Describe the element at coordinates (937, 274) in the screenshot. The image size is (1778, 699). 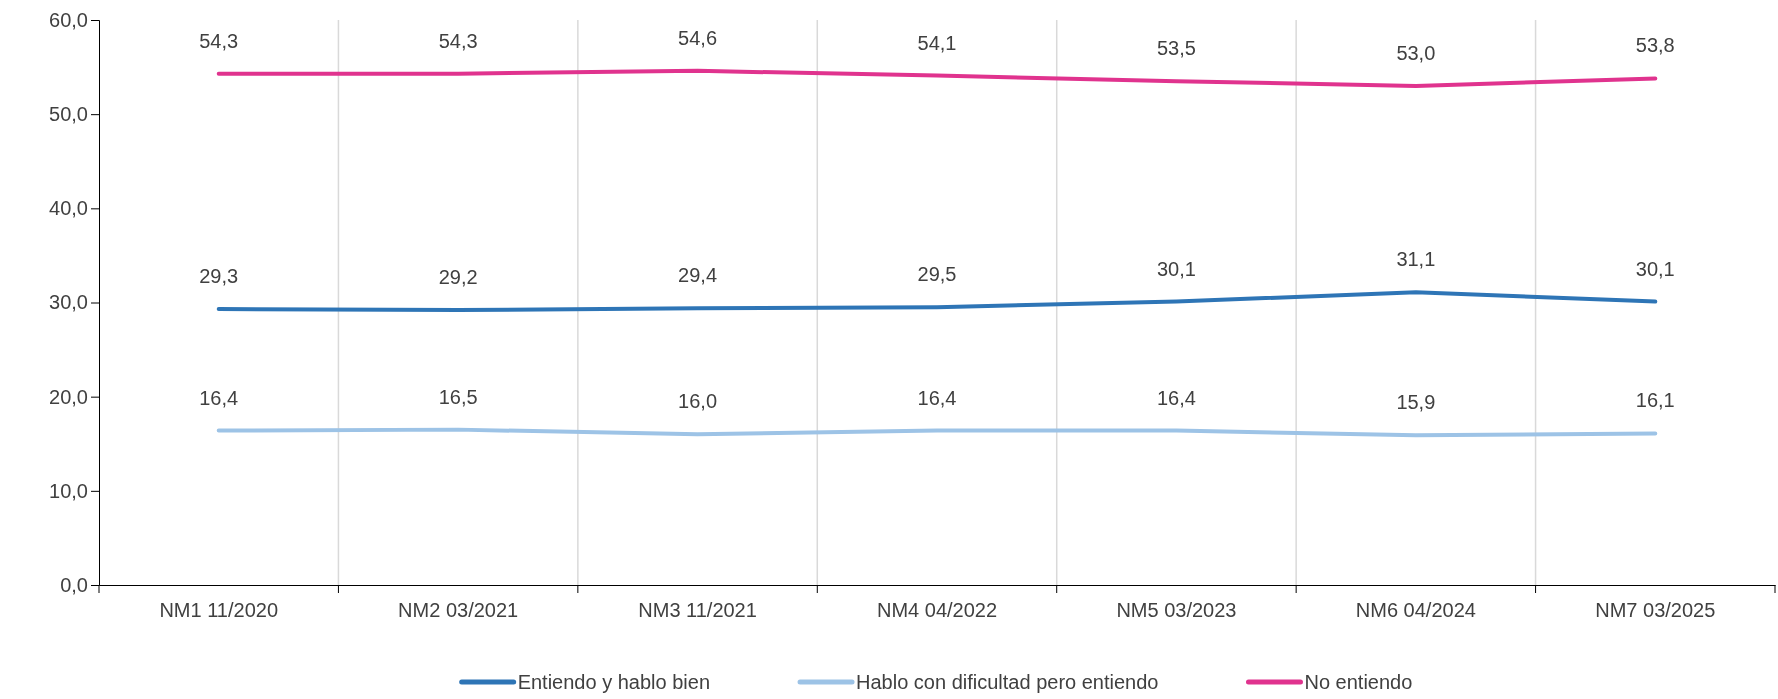
I see `data-label: 29,5` at that location.